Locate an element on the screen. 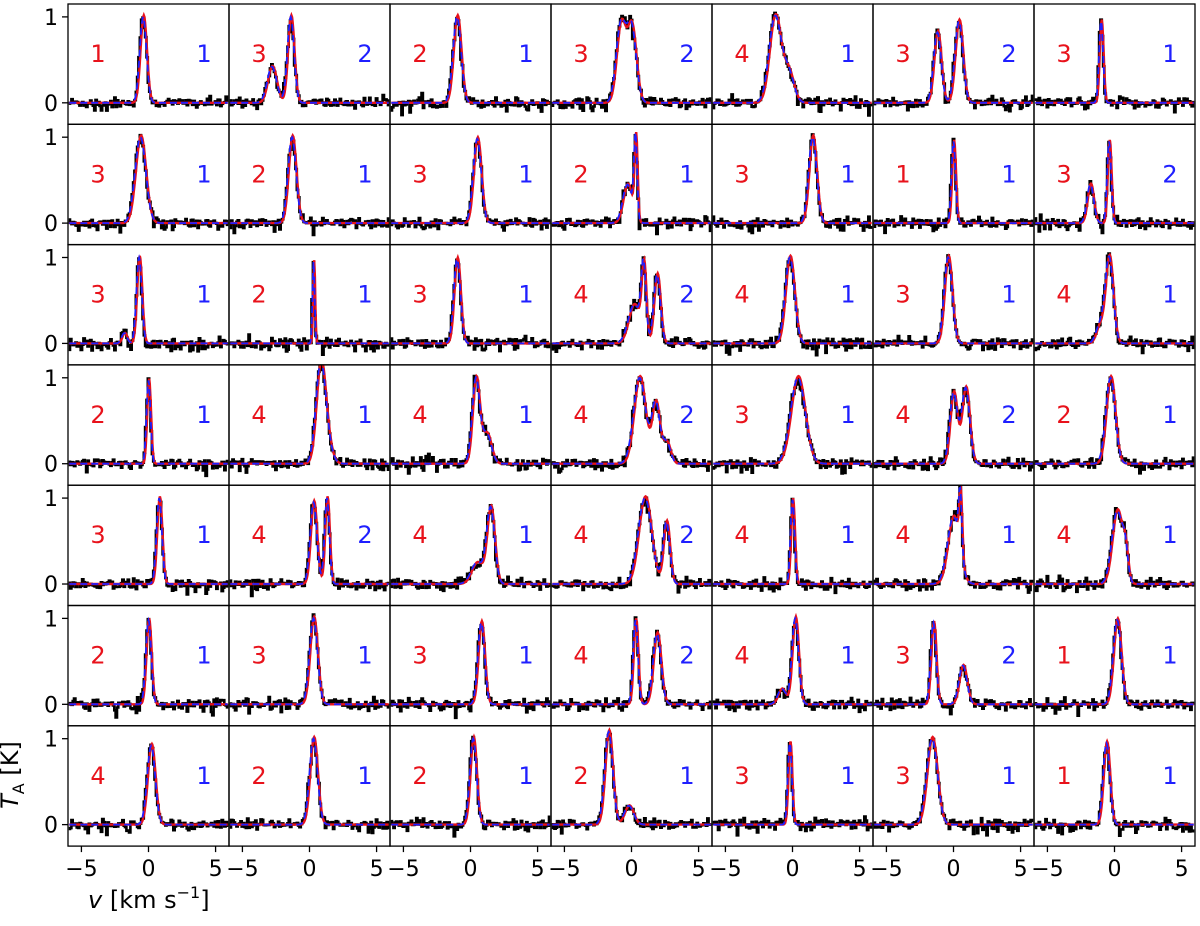 The height and width of the screenshot is (926, 1200). x-label-unit-open: [km s is located at coordinates (139, 900).